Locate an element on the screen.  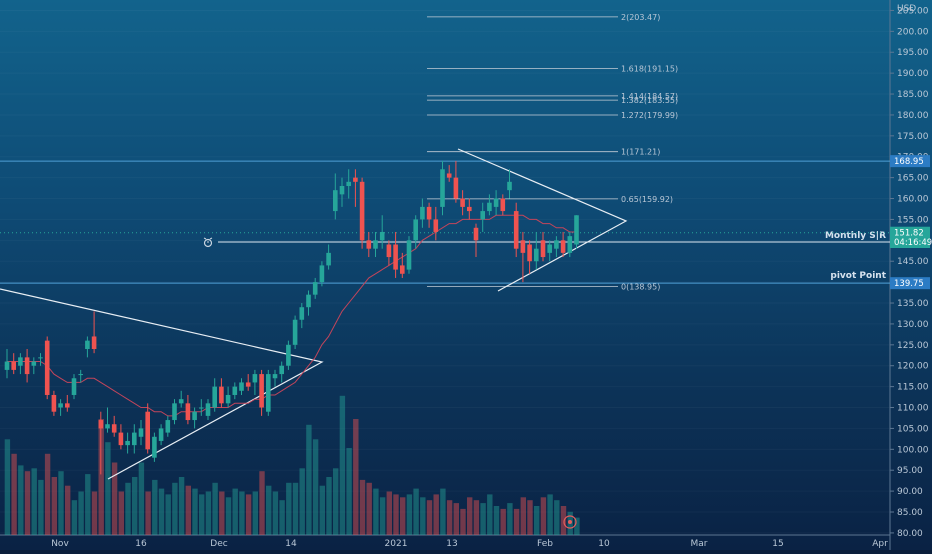
x-tick-label: 16 is located at coordinates (141, 544).